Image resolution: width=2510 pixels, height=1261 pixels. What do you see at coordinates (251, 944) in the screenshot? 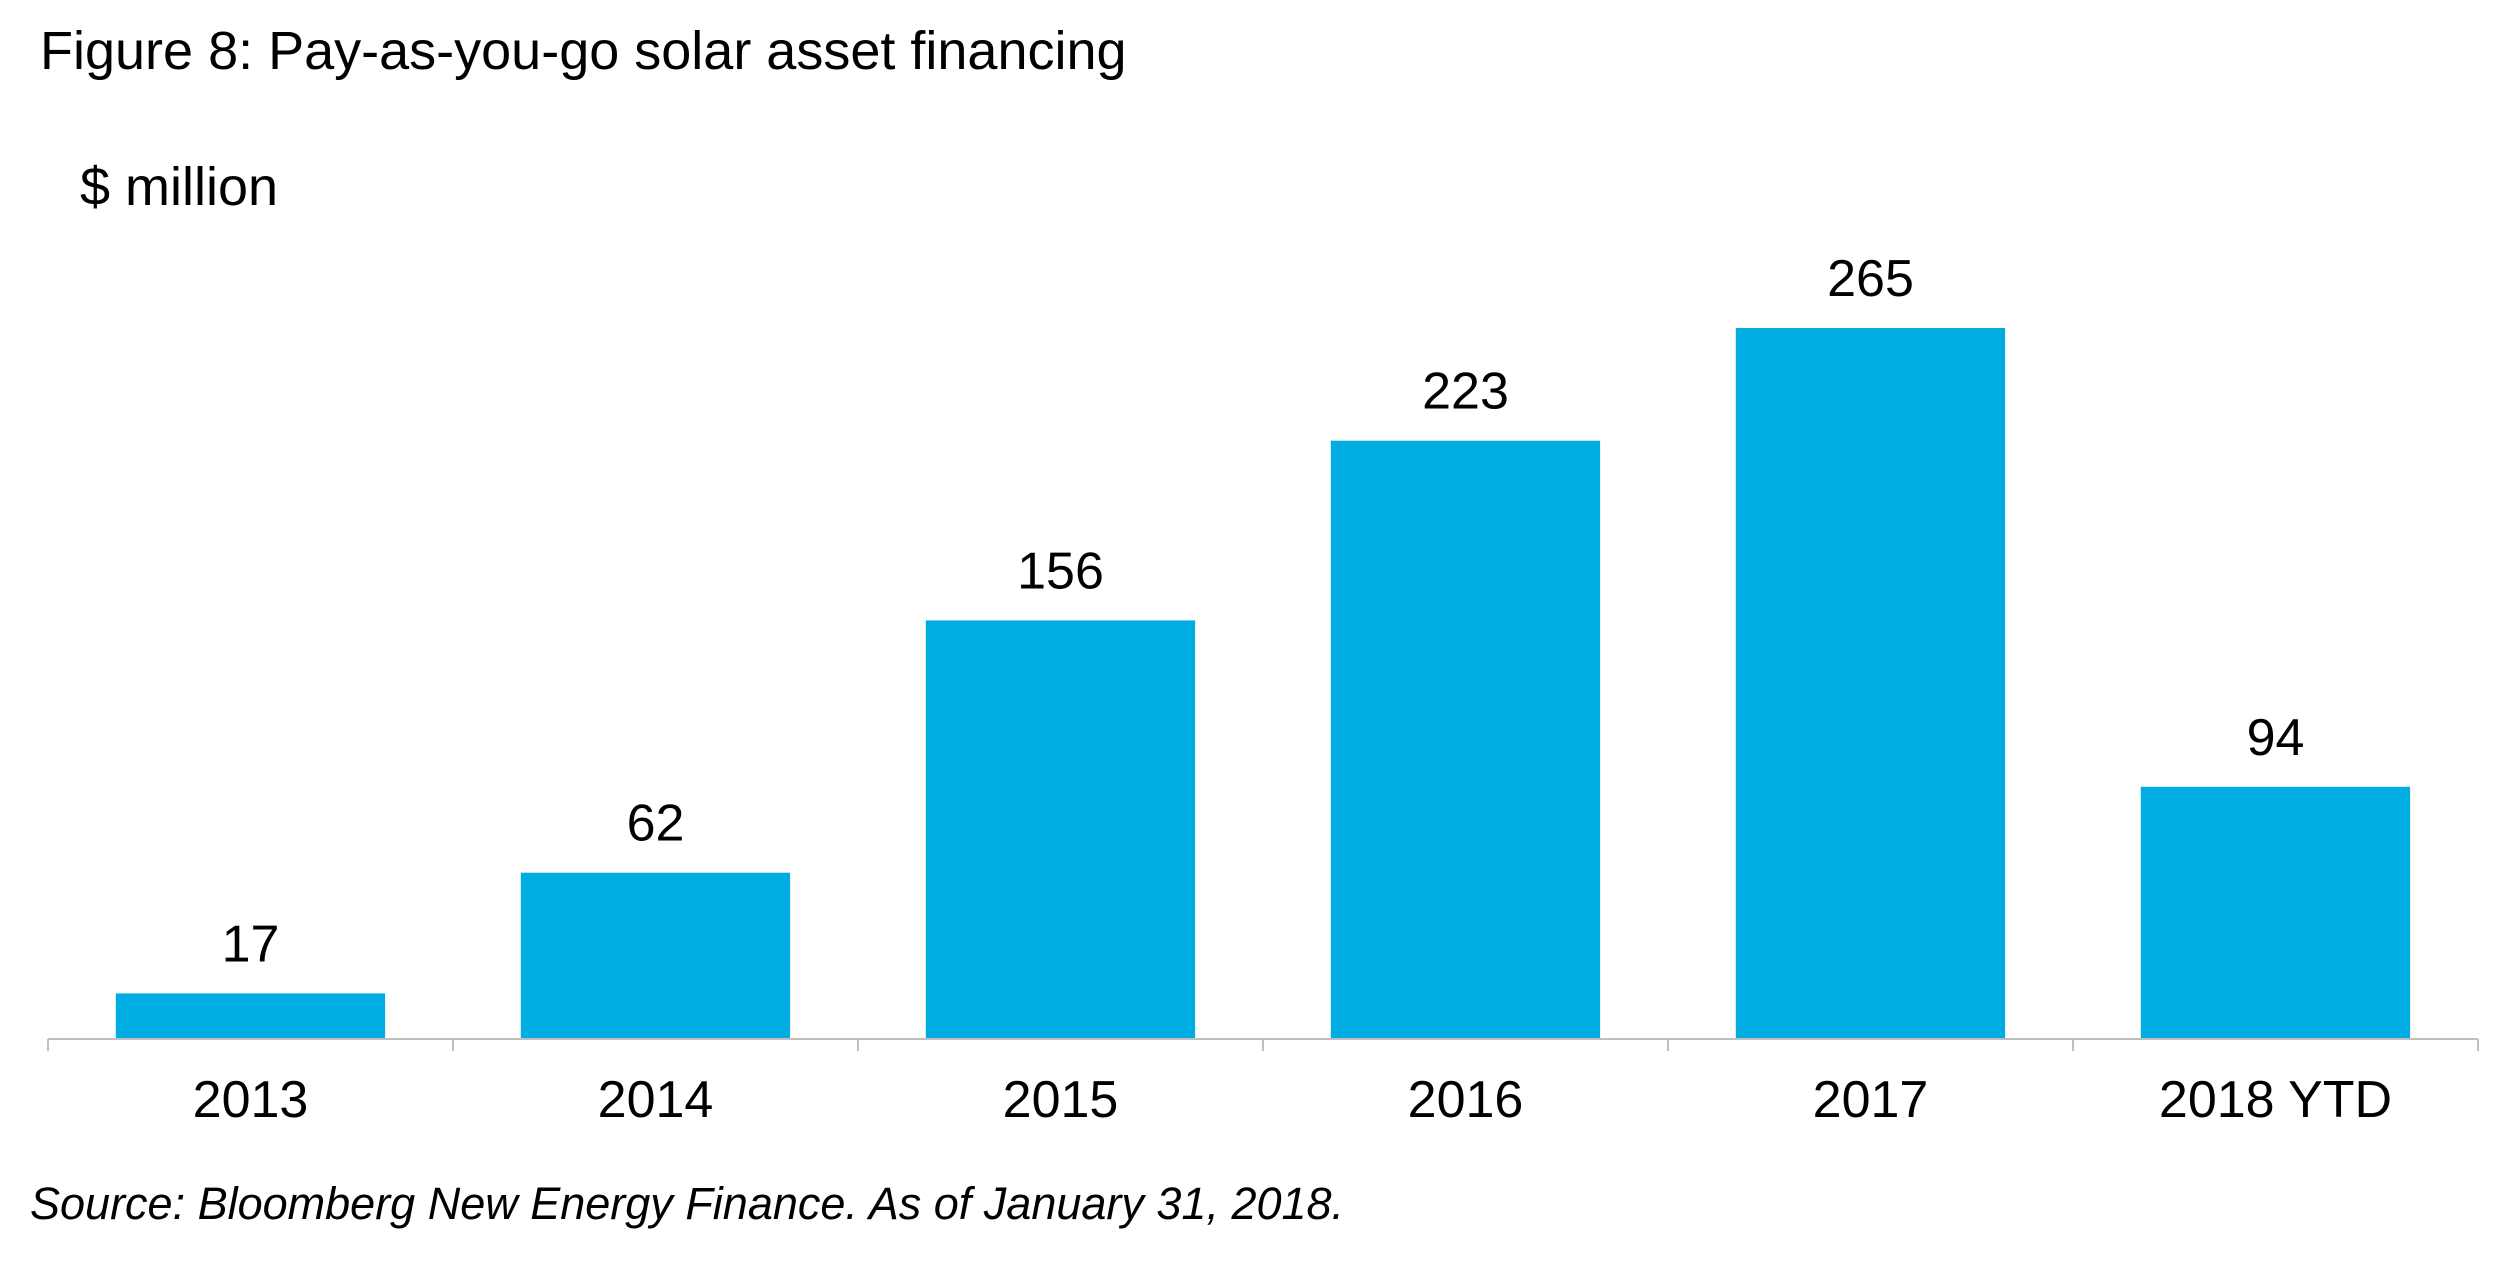
I see `data-label: 17` at bounding box center [251, 944].